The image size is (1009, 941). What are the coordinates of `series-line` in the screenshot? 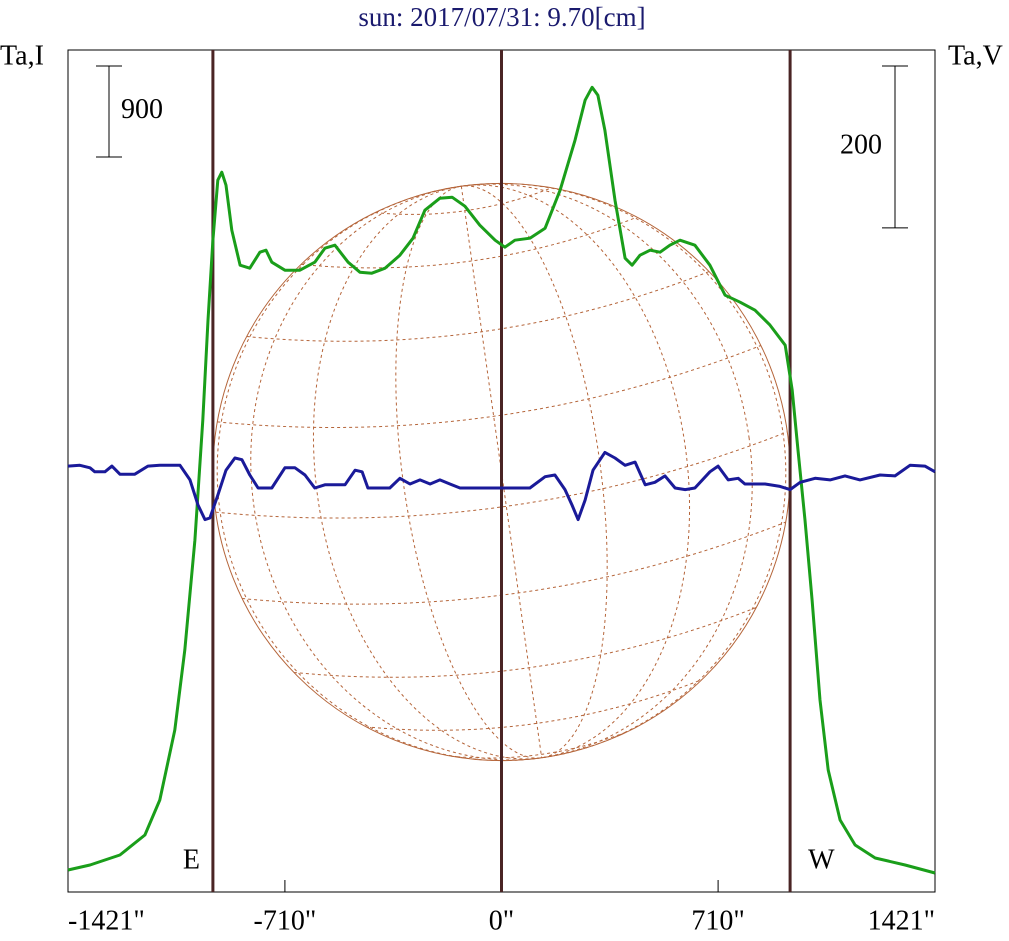 It's located at (501, 486).